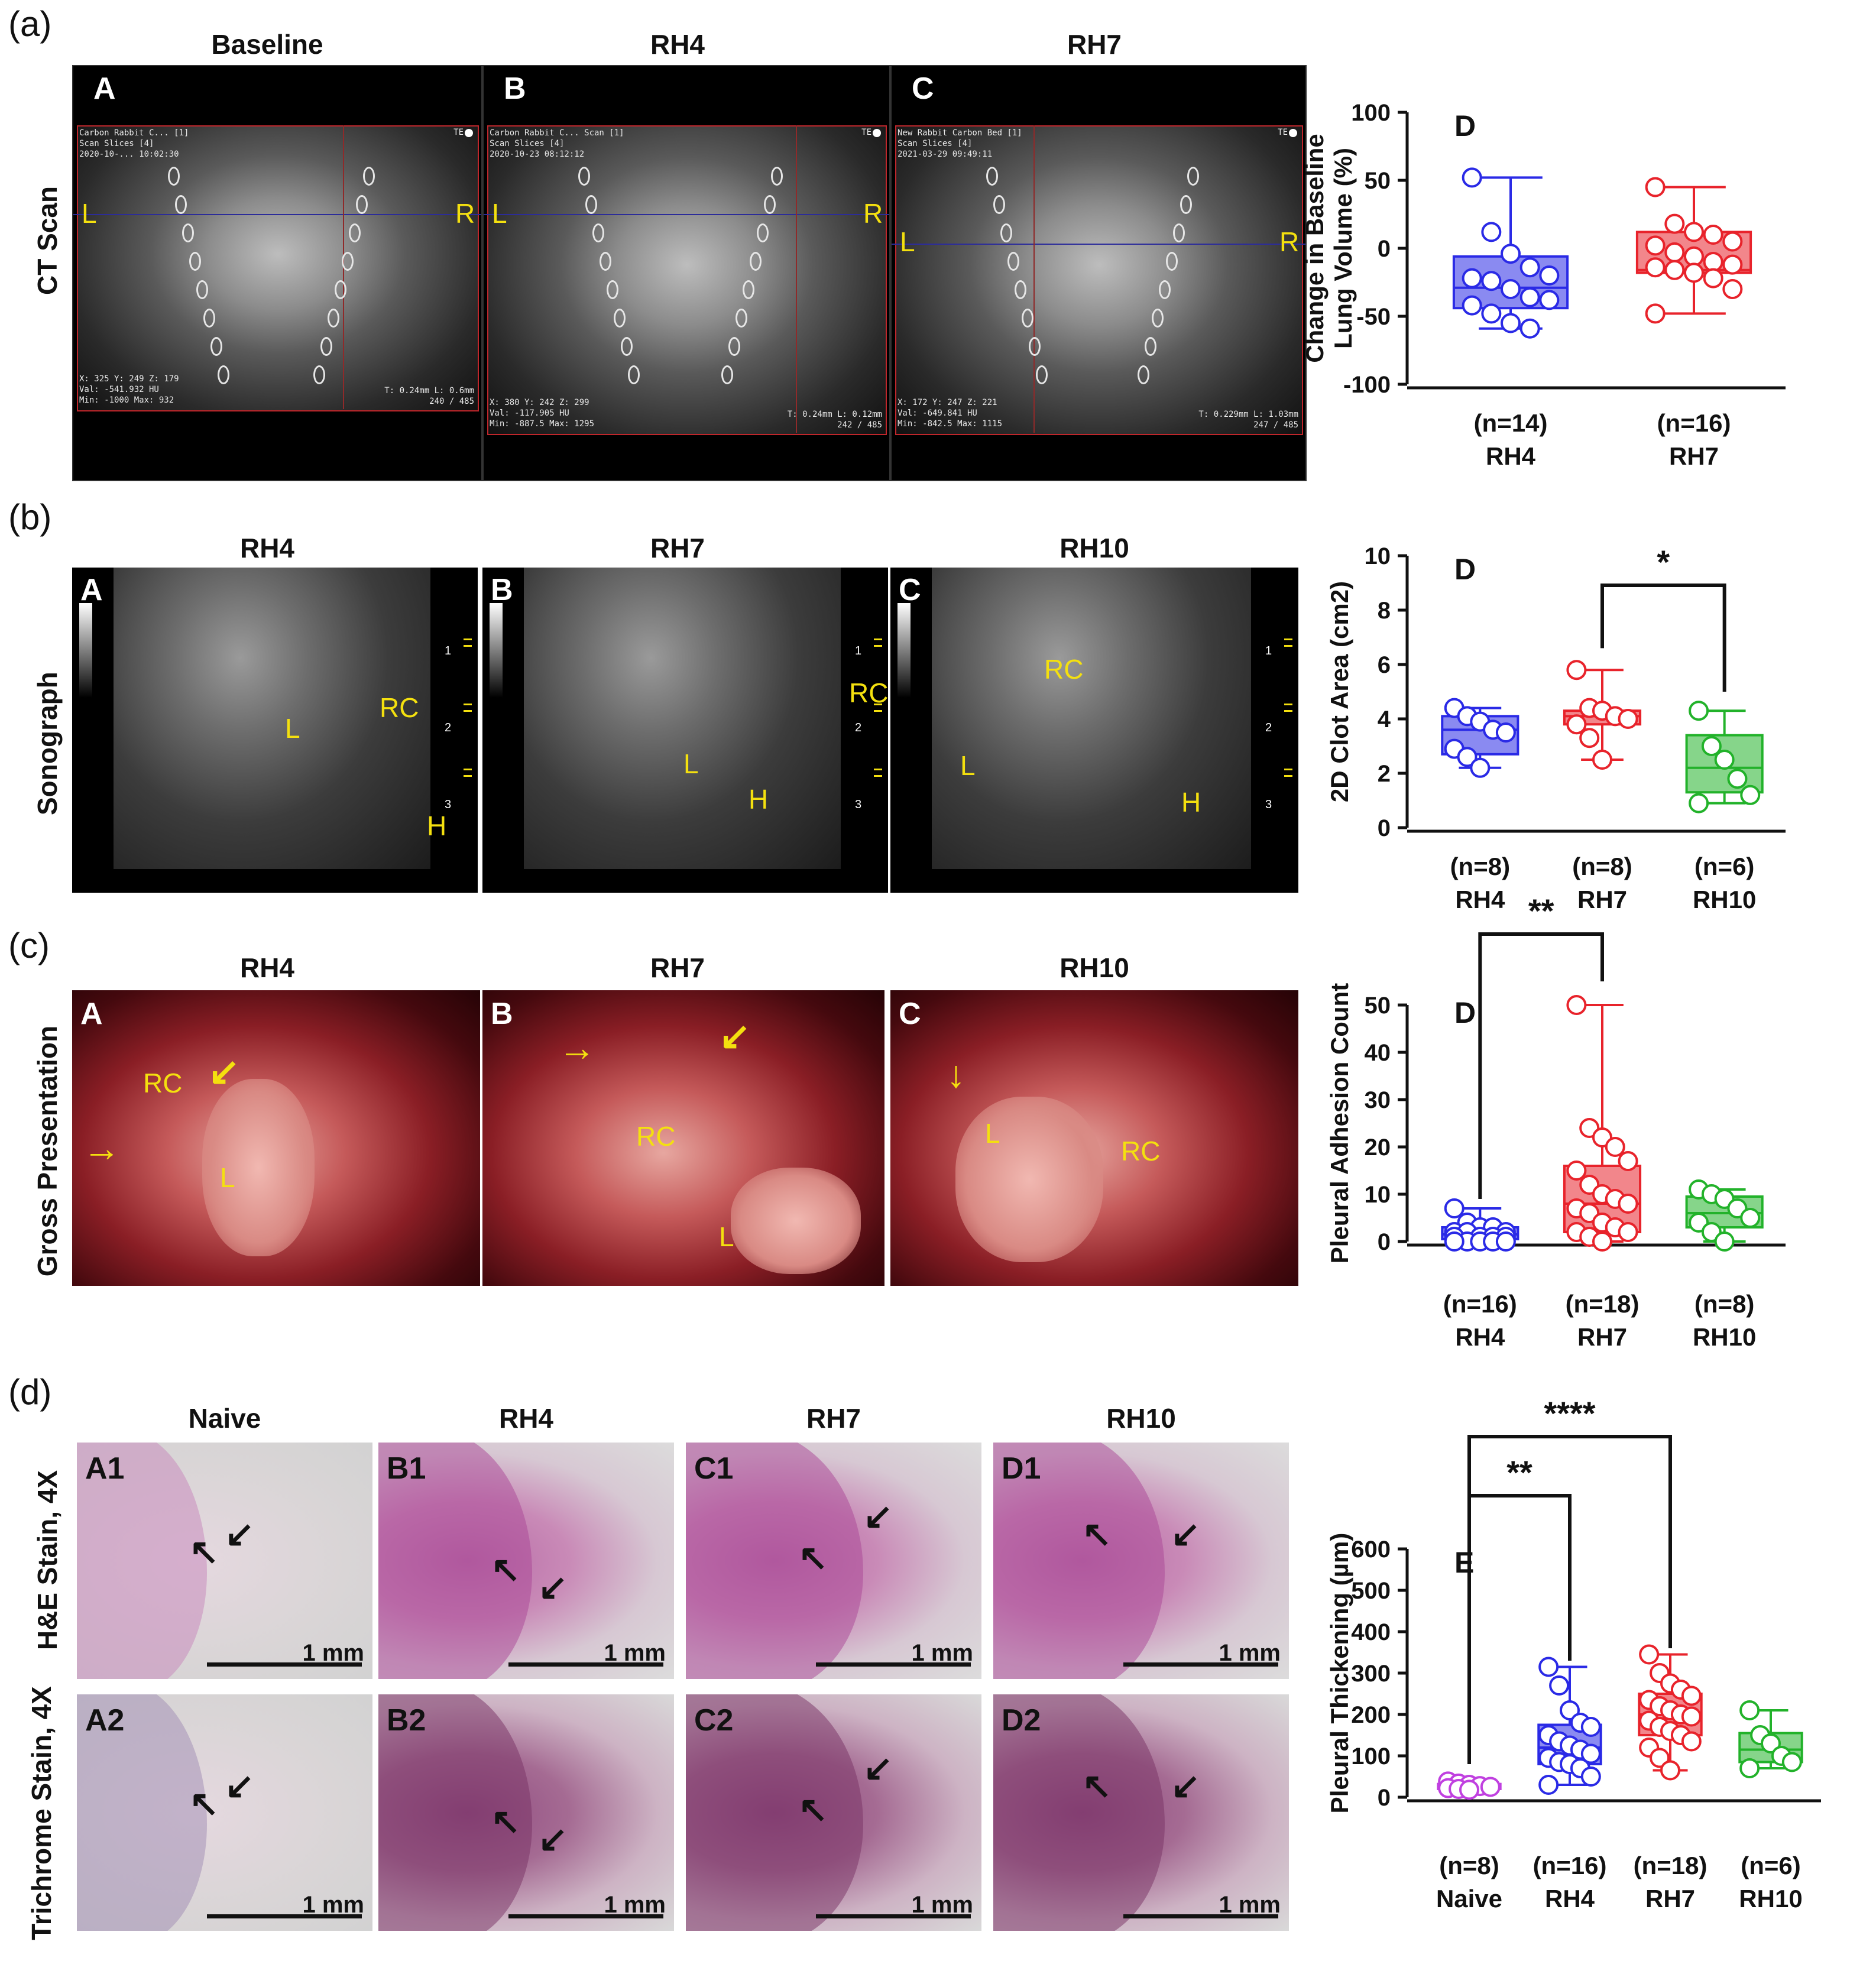  Describe the element at coordinates (42, 1813) in the screenshot. I see `row-label-trichrome-stain: Trichrome Stain, 4X` at that location.